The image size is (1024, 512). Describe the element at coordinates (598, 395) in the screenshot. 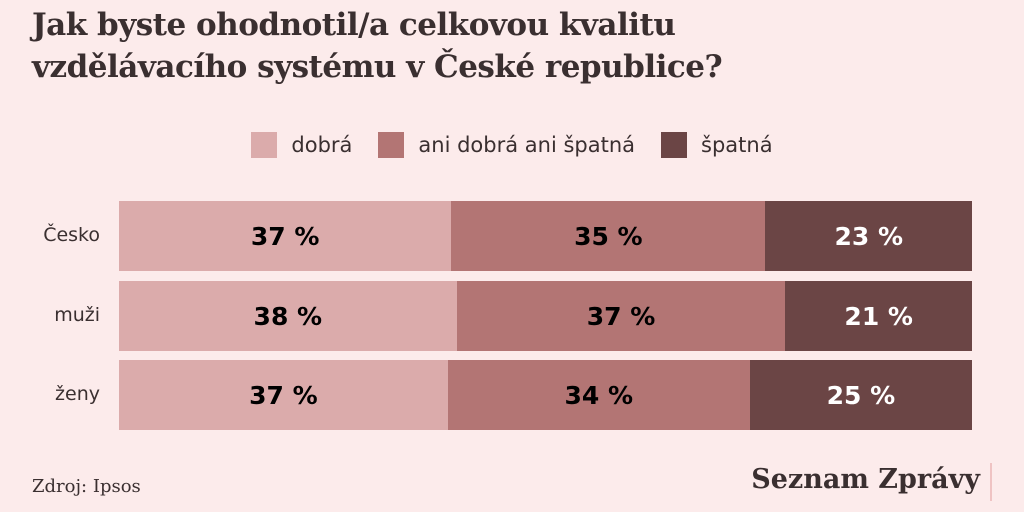

I see `bar-segment: 34 %` at that location.